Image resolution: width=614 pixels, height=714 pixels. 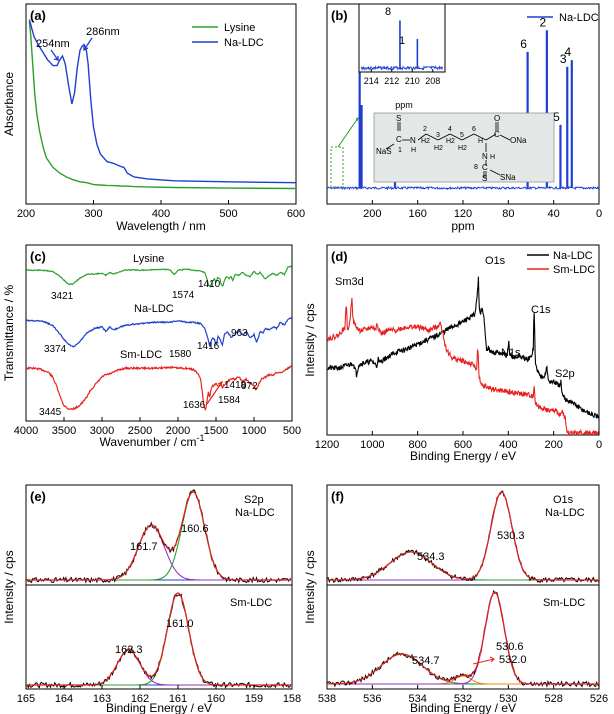 What do you see at coordinates (561, 263) in the screenshot?
I see `panel-d-legend: Na-LDC Sm-LDC` at bounding box center [561, 263].